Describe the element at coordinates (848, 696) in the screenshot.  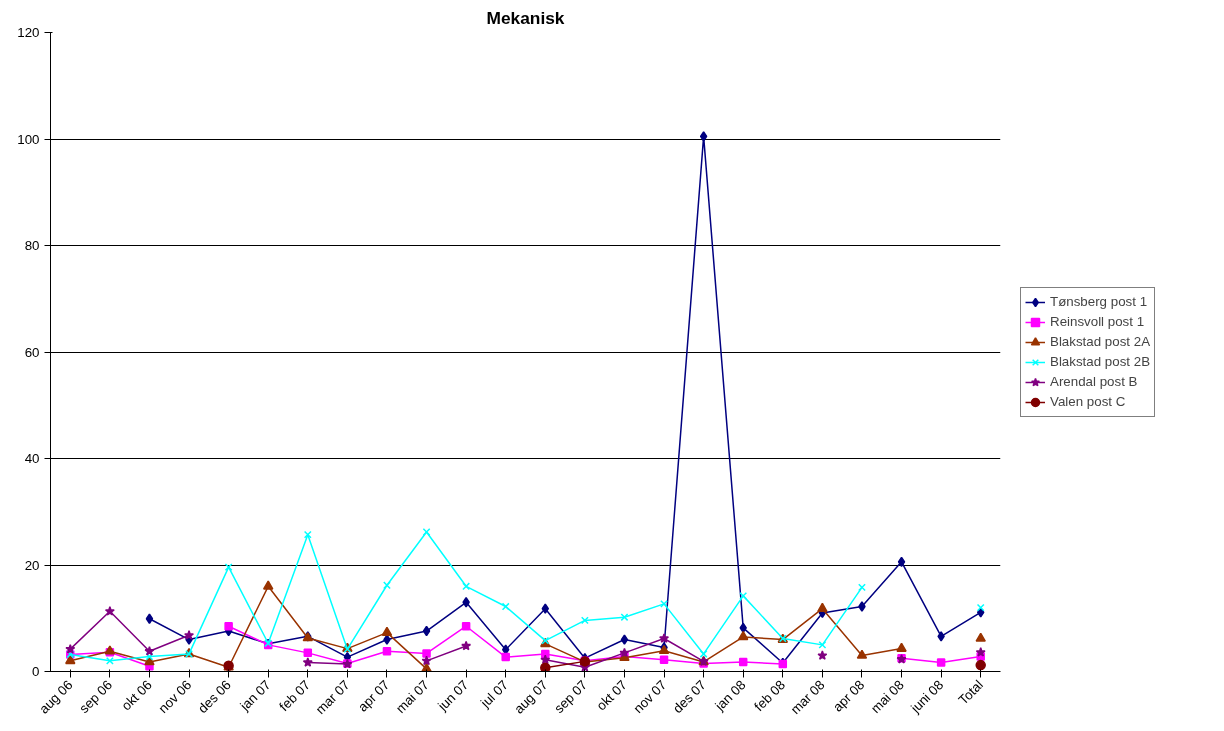
I see `x-tick-label: apr 08` at that location.